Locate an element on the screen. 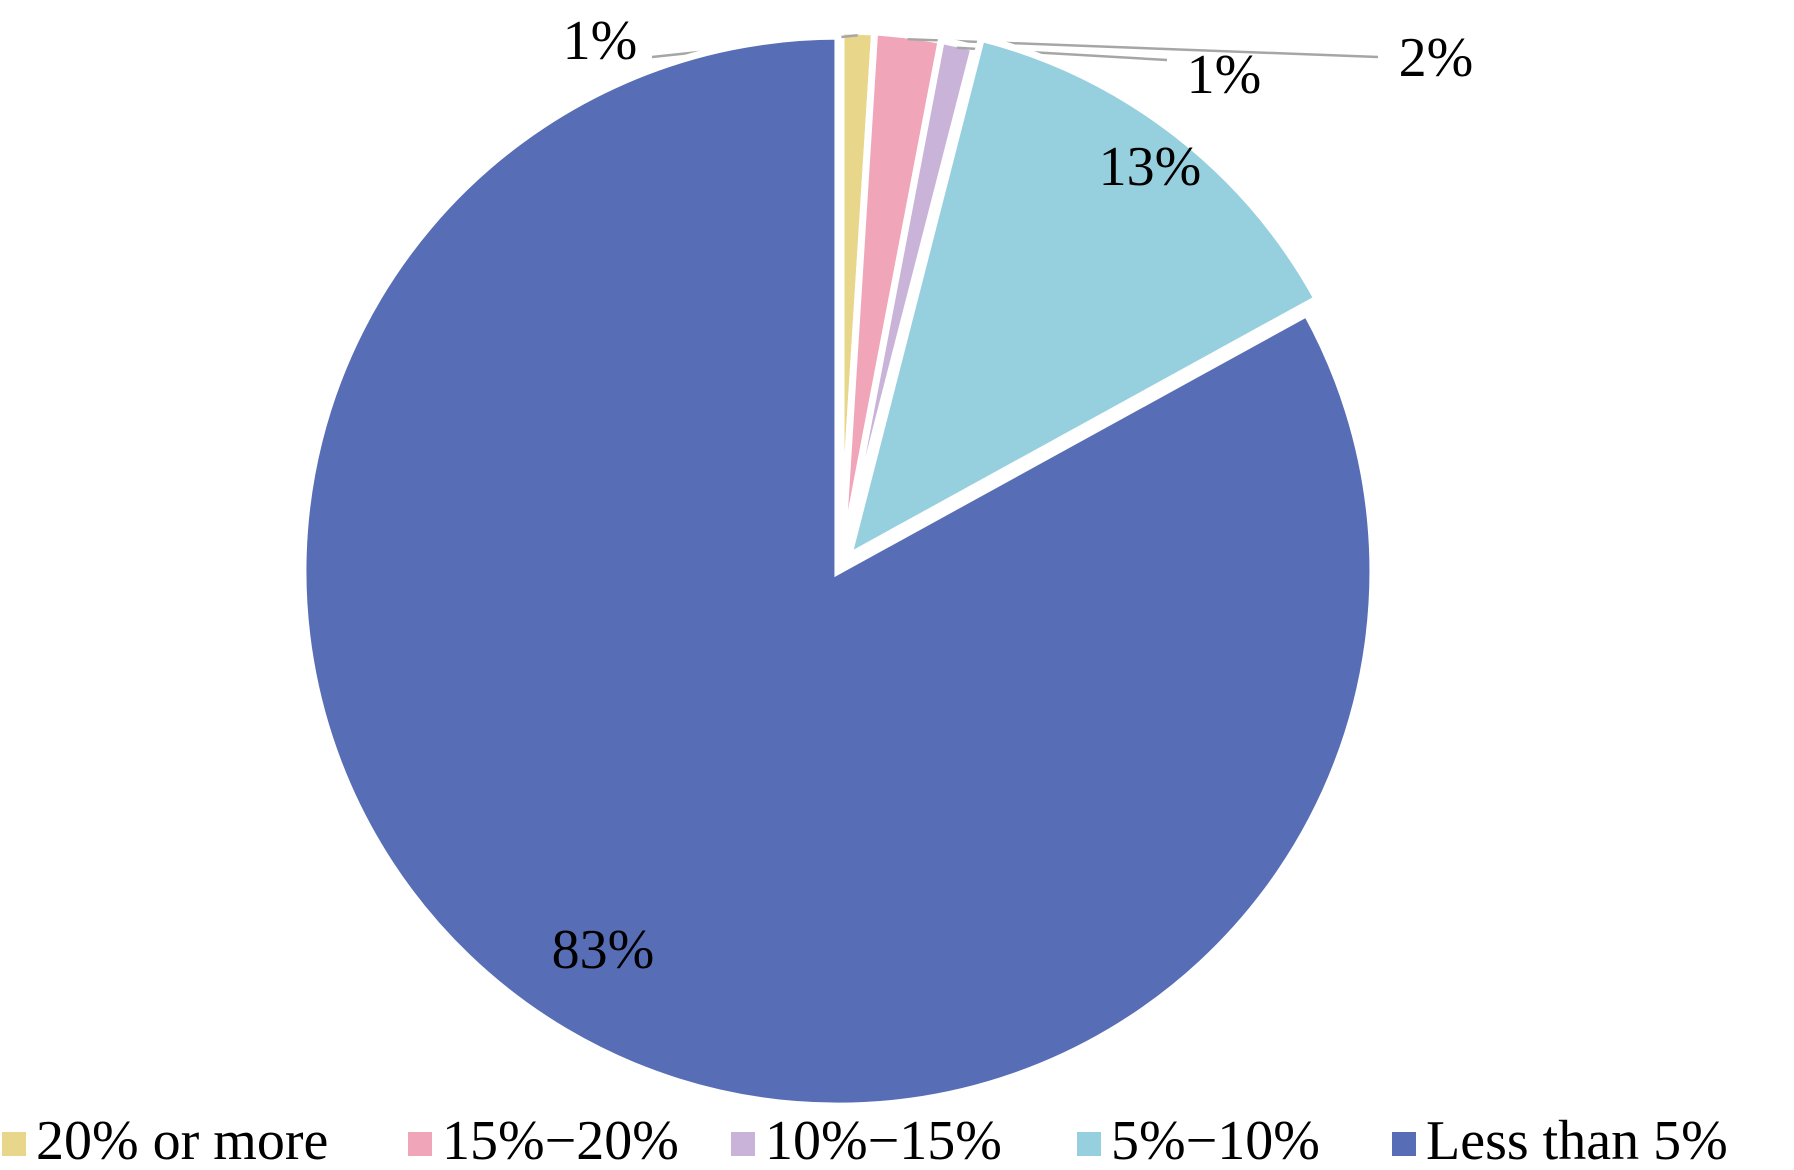 Image resolution: width=1794 pixels, height=1170 pixels. legend-label: 20% or more is located at coordinates (182, 1140).